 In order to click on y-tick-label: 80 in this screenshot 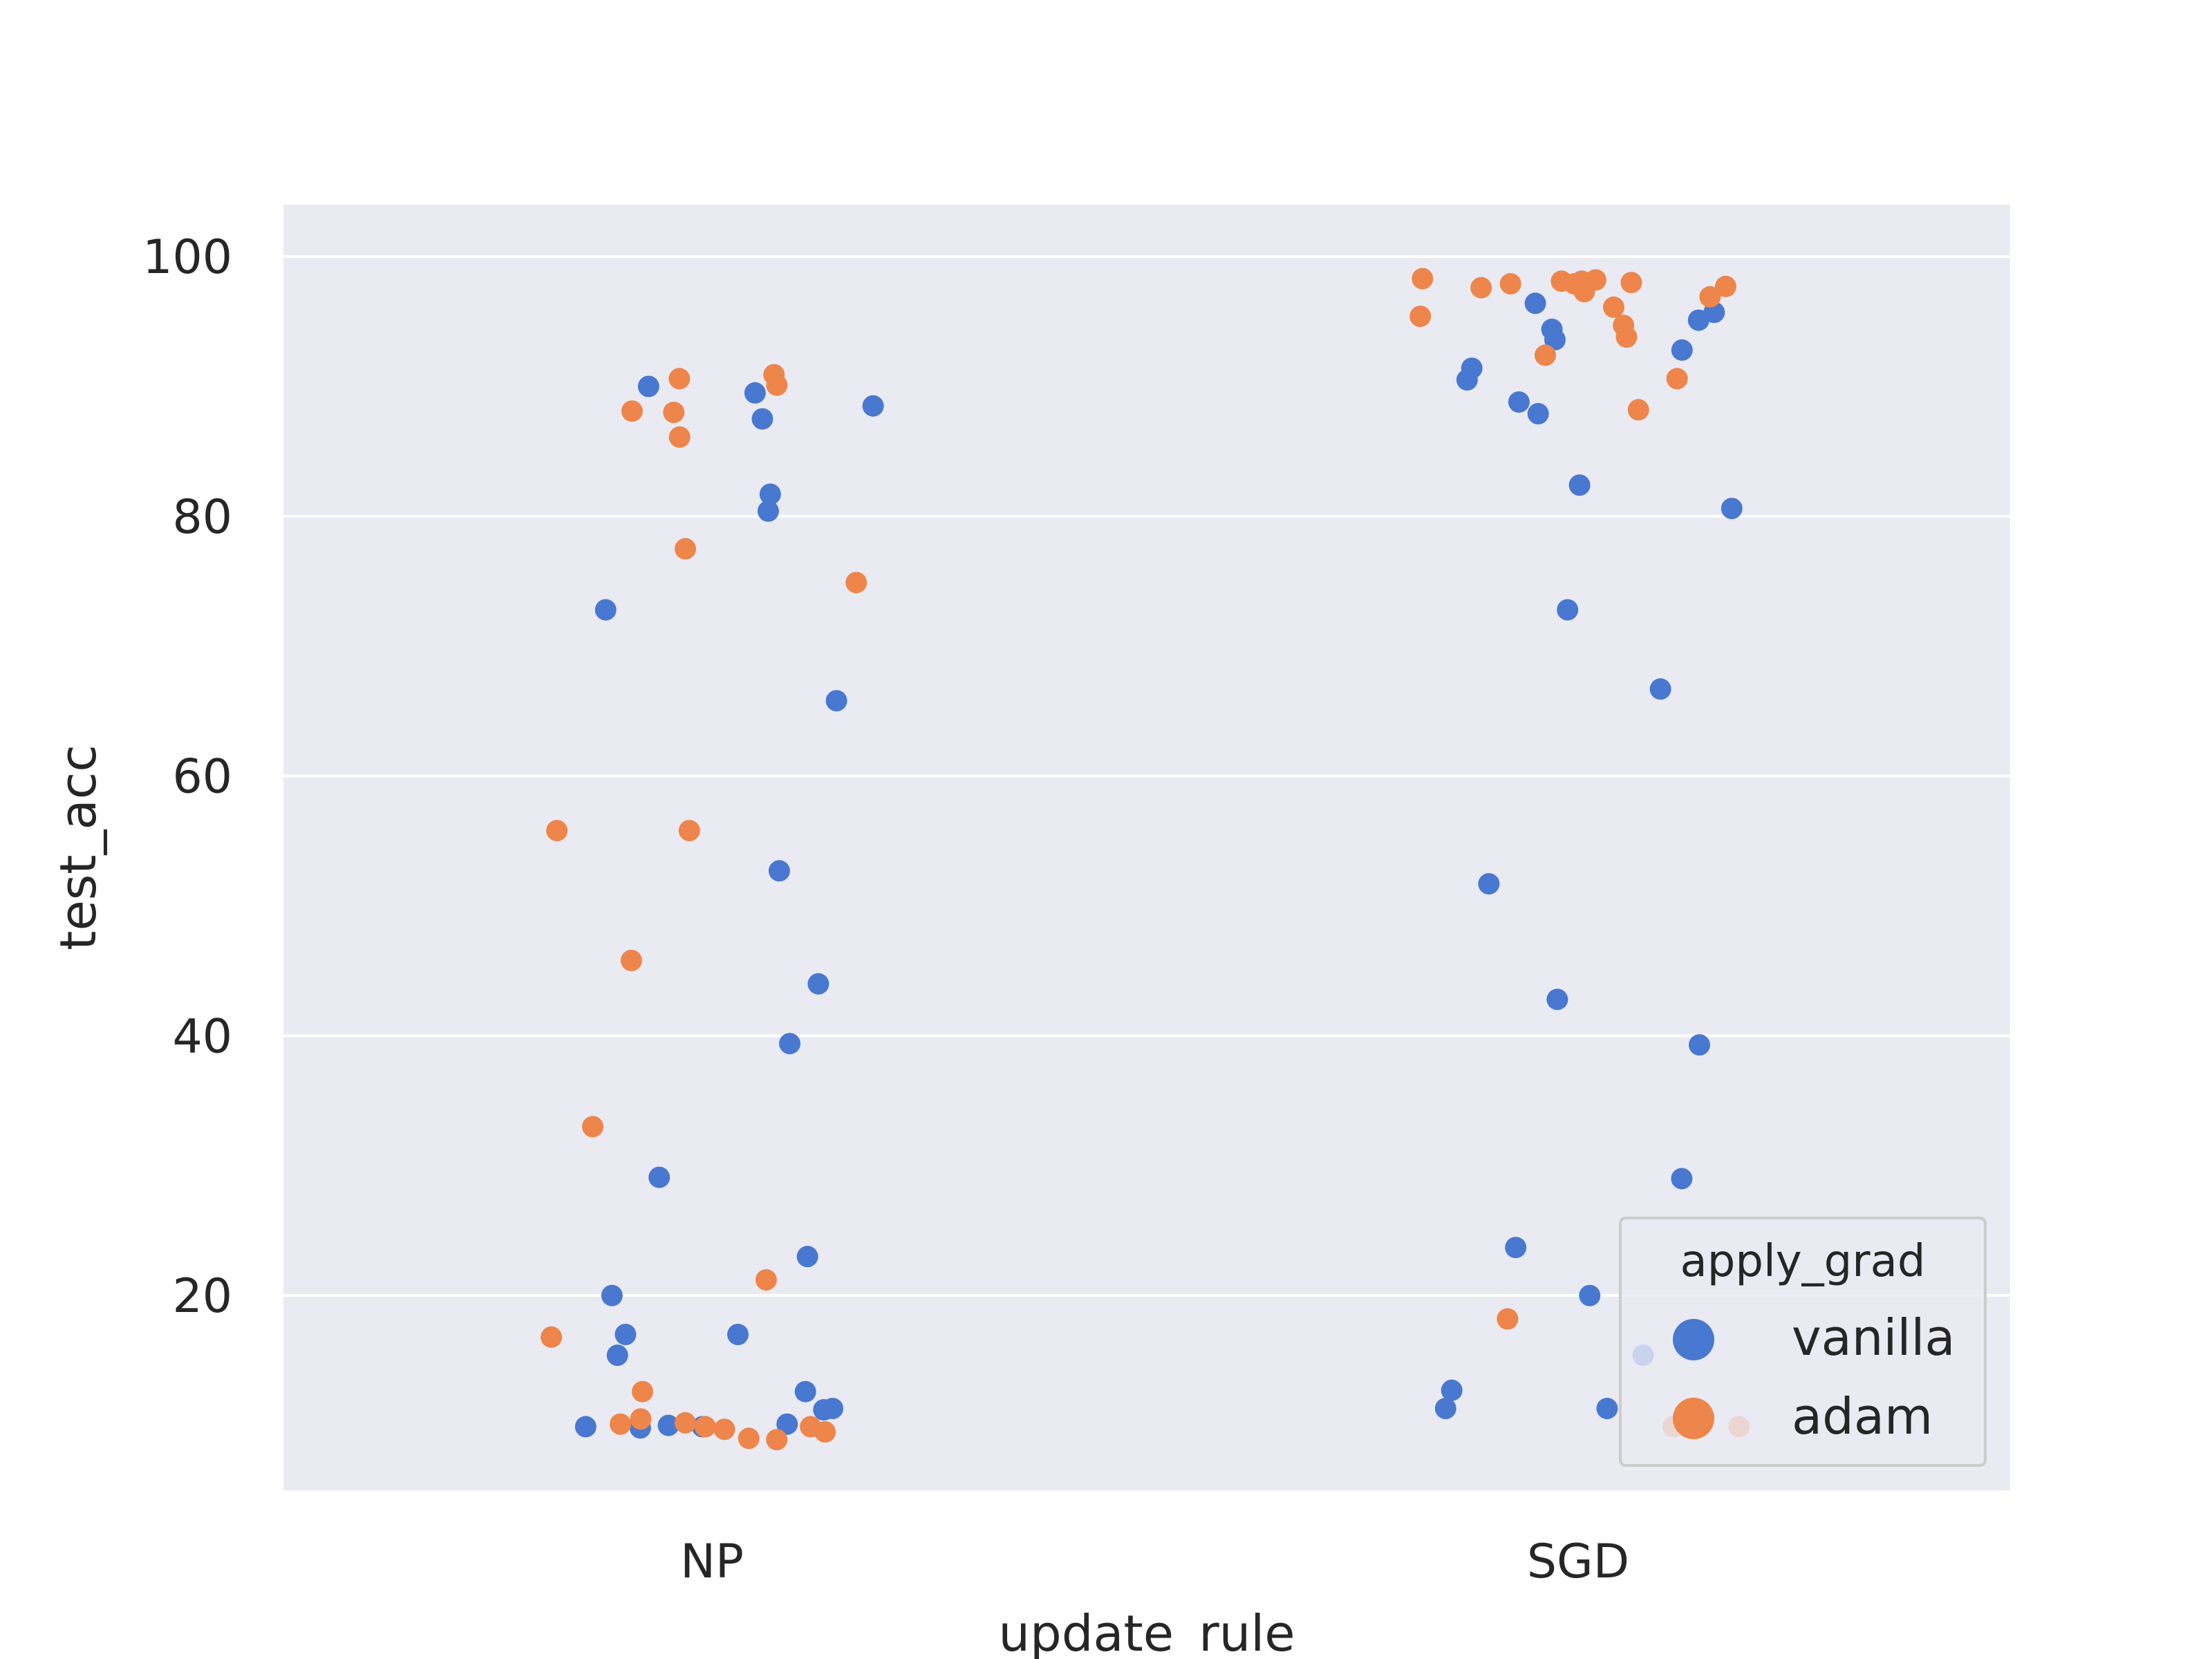, I will do `click(202, 517)`.